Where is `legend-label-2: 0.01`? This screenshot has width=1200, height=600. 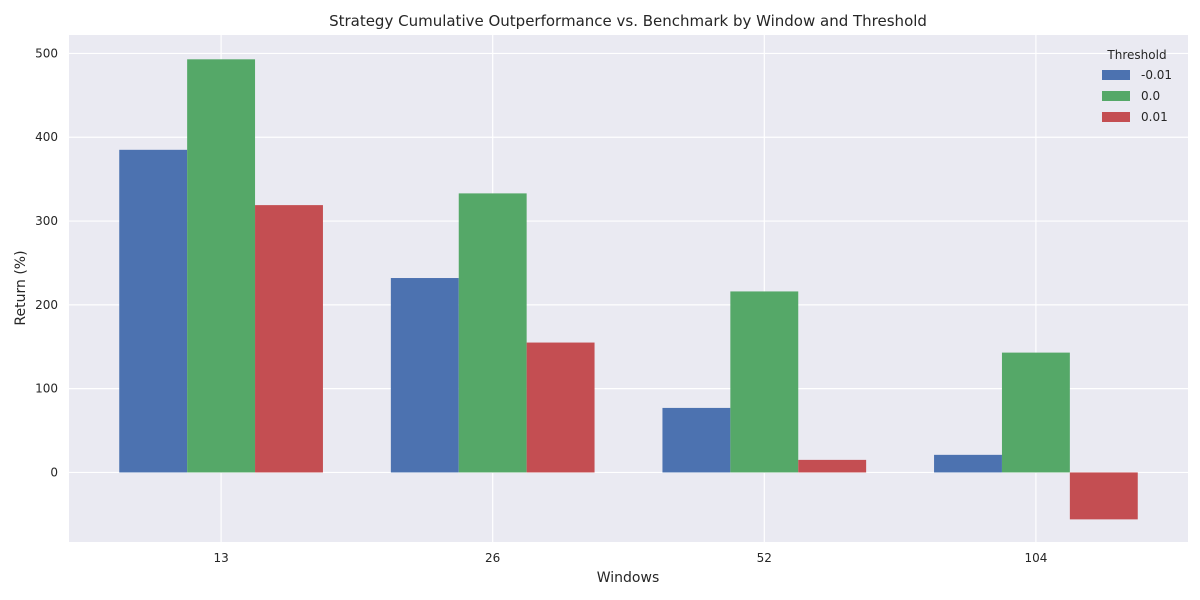 legend-label-2: 0.01 is located at coordinates (1154, 117).